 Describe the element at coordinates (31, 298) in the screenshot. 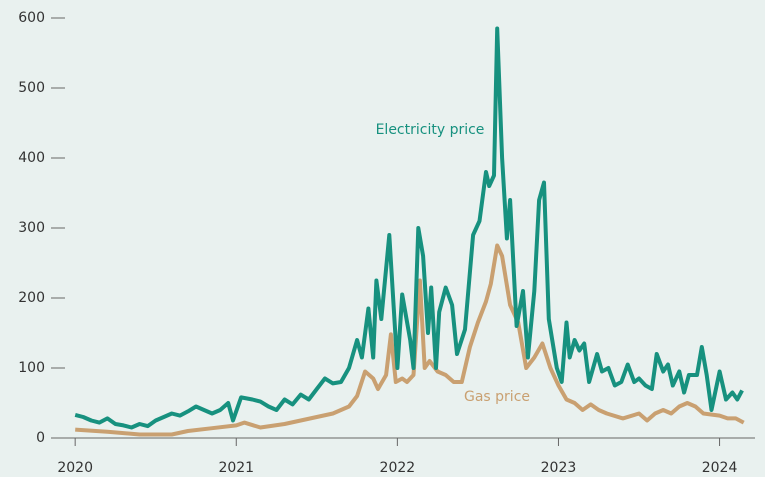

I see `y-tick-label: 200` at that location.